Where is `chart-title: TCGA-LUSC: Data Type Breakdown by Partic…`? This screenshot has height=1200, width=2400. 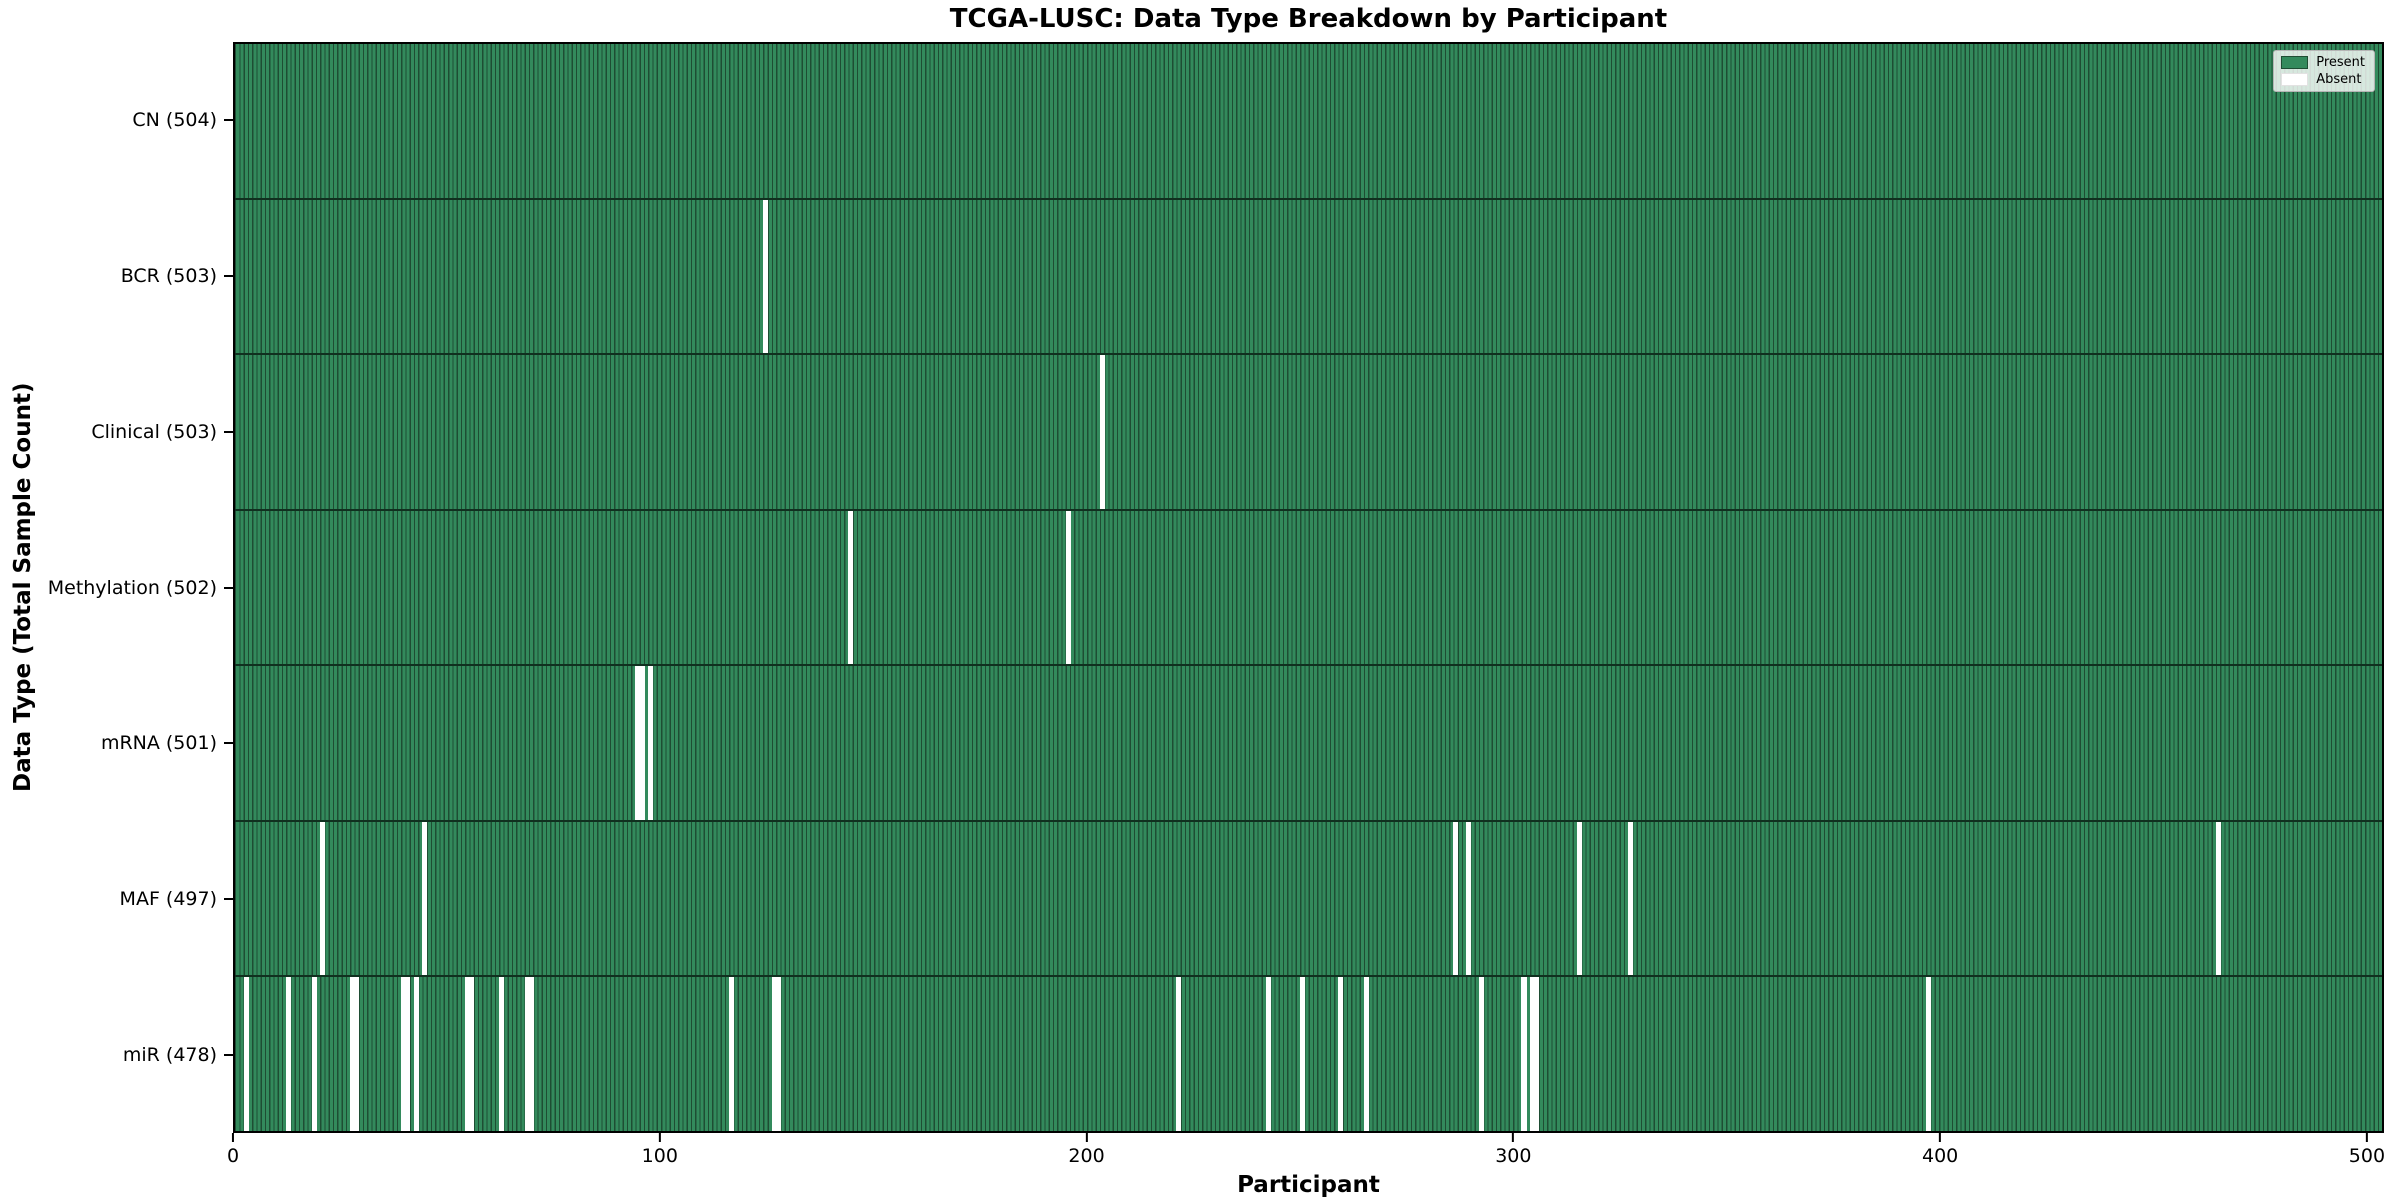
chart-title: TCGA-LUSC: Data Type Breakdown by Partic… is located at coordinates (1308, 19).